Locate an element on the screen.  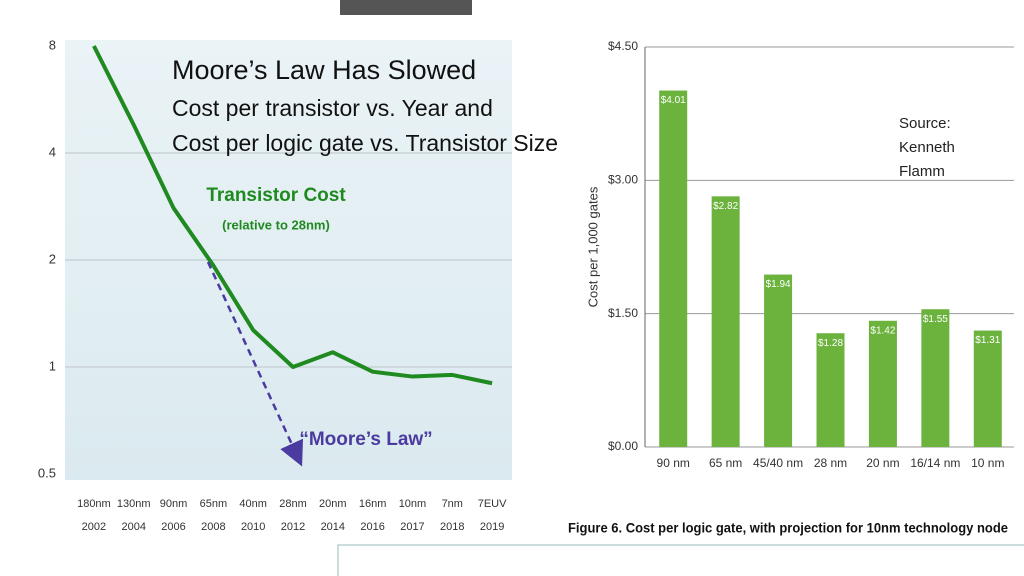
x-tick-label: 2012 is located at coordinates (293, 527).